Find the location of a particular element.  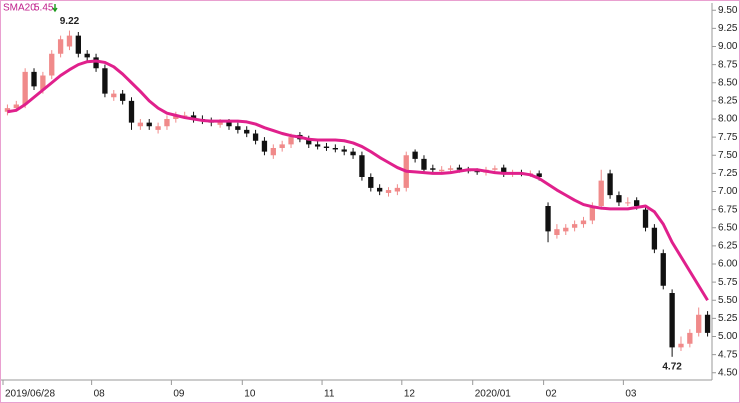

x-tick-label: 03 is located at coordinates (631, 394).